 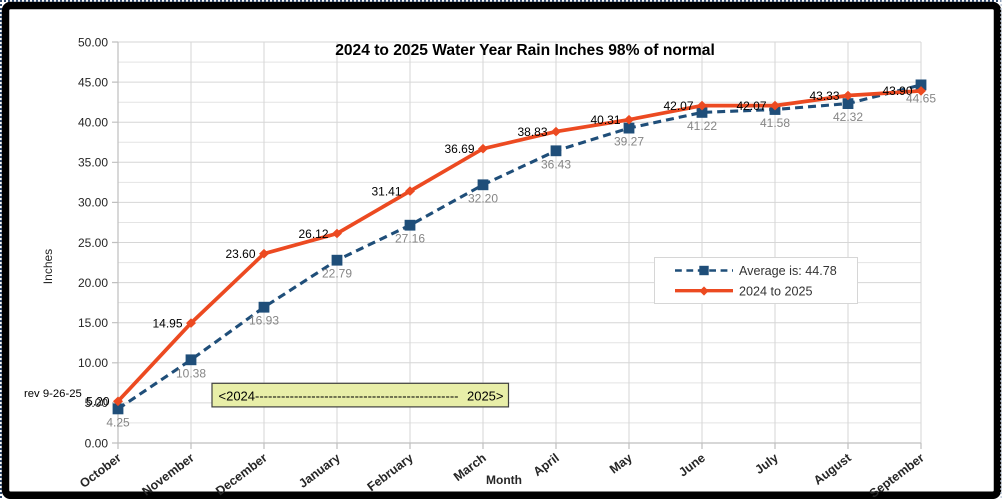 What do you see at coordinates (848, 117) in the screenshot?
I see `svg-text: 42.32` at bounding box center [848, 117].